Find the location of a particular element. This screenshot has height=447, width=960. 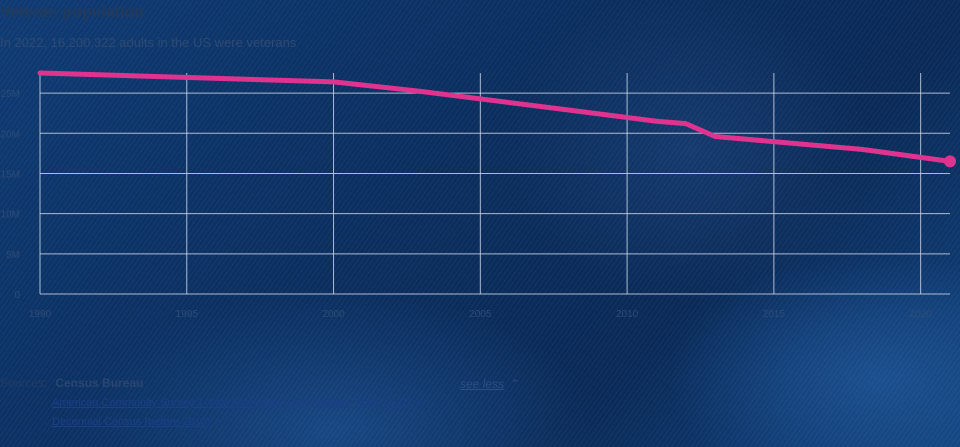

see-less-toggle: see less ⌃ is located at coordinates (490, 384).